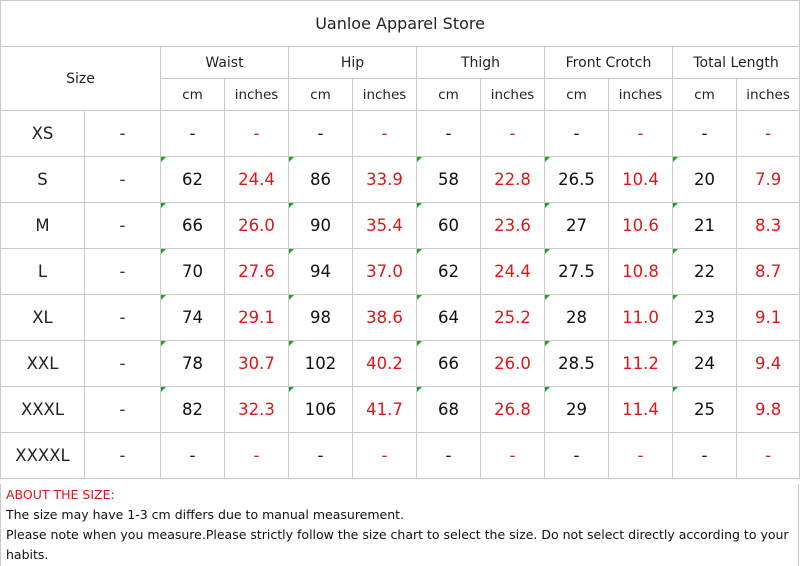  I want to click on group-header: Front Crotch, so click(608, 62).